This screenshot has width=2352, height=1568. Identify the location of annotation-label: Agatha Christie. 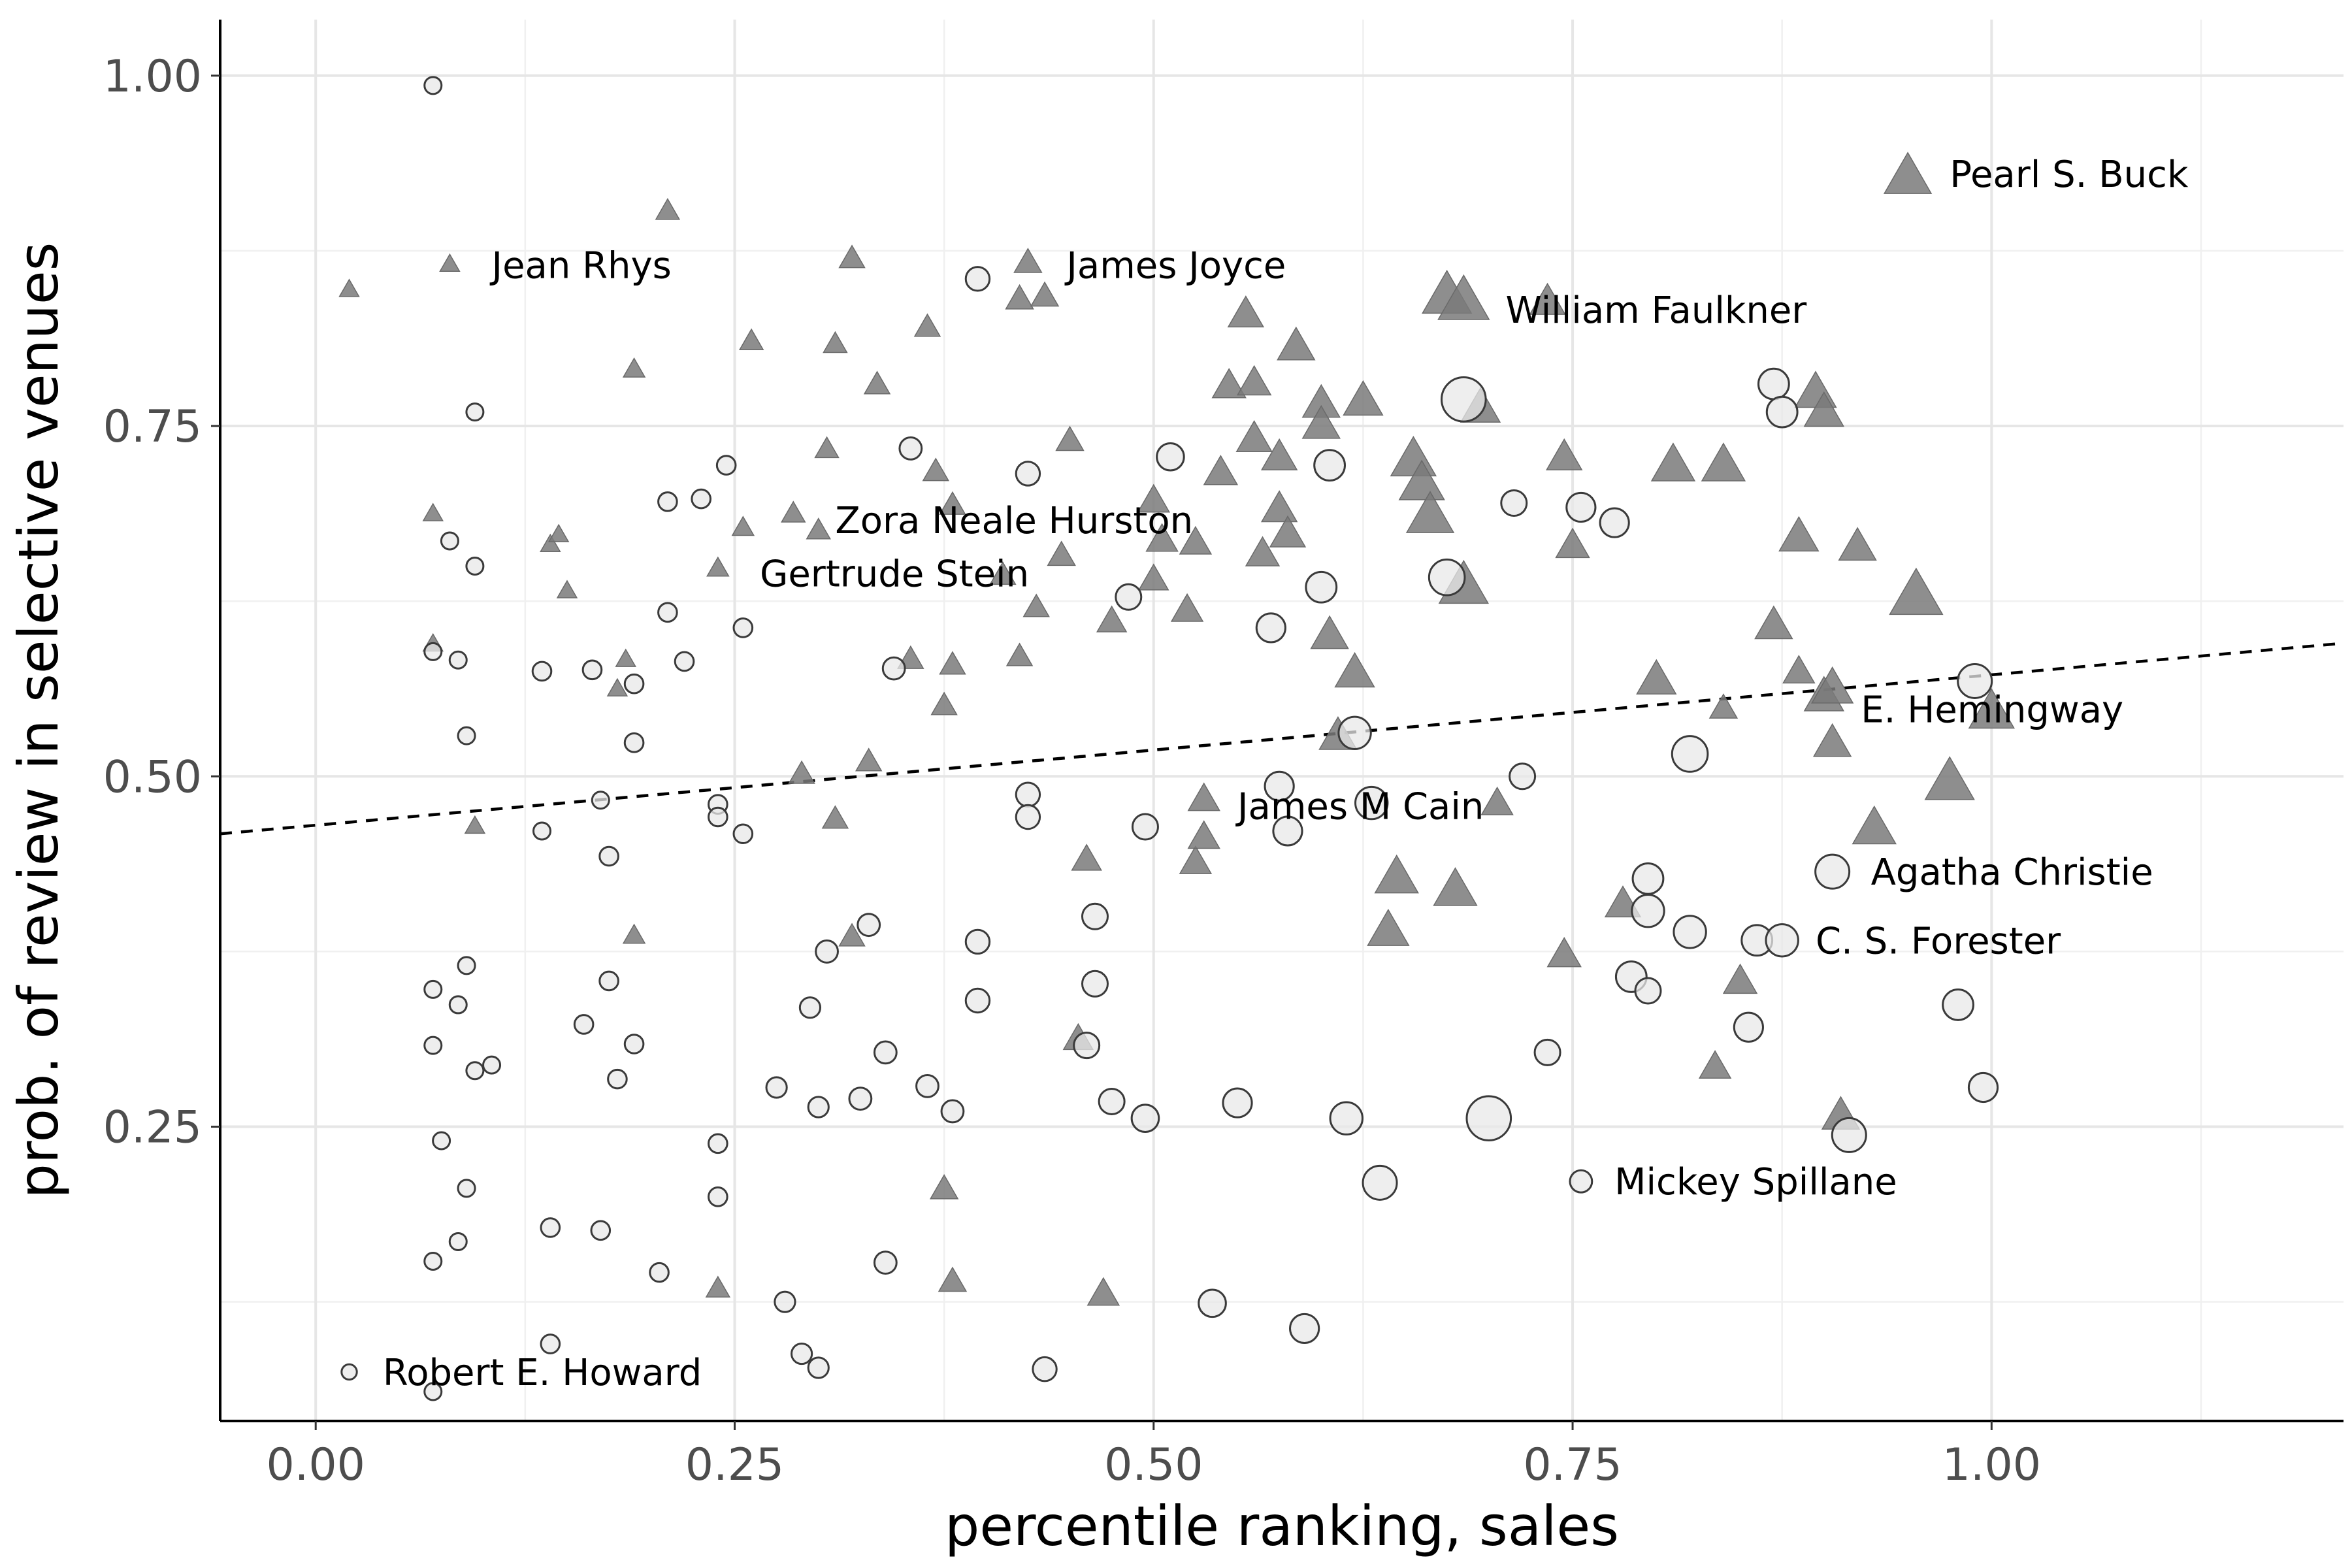
(2012, 872).